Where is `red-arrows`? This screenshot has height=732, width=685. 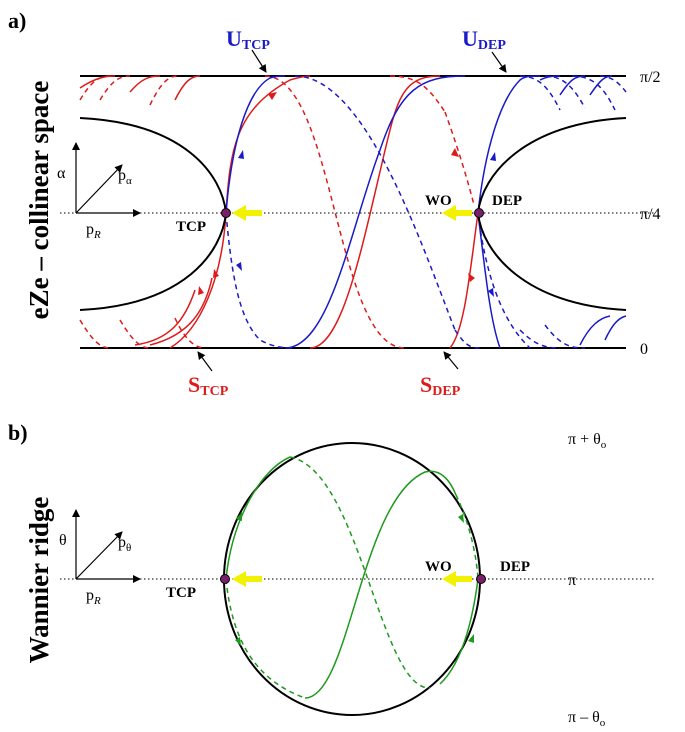
red-arrows is located at coordinates (336, 193).